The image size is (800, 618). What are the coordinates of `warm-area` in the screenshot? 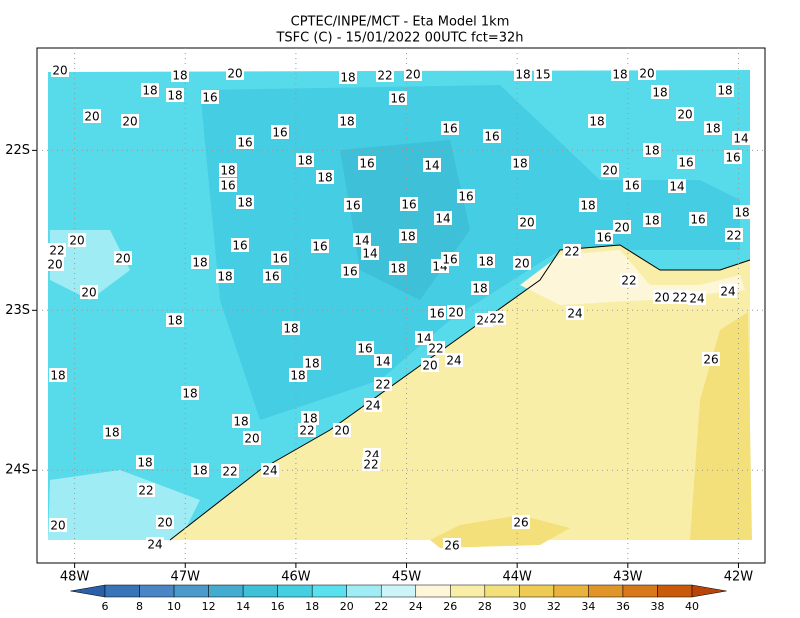 It's located at (721, 426).